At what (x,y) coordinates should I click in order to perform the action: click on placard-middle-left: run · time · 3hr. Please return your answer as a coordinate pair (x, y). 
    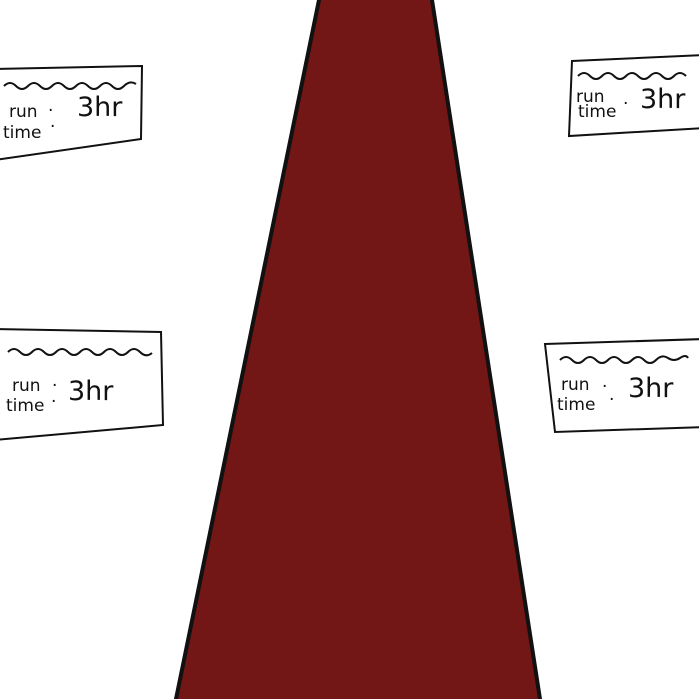
    Looking at the image, I should click on (82, 384).